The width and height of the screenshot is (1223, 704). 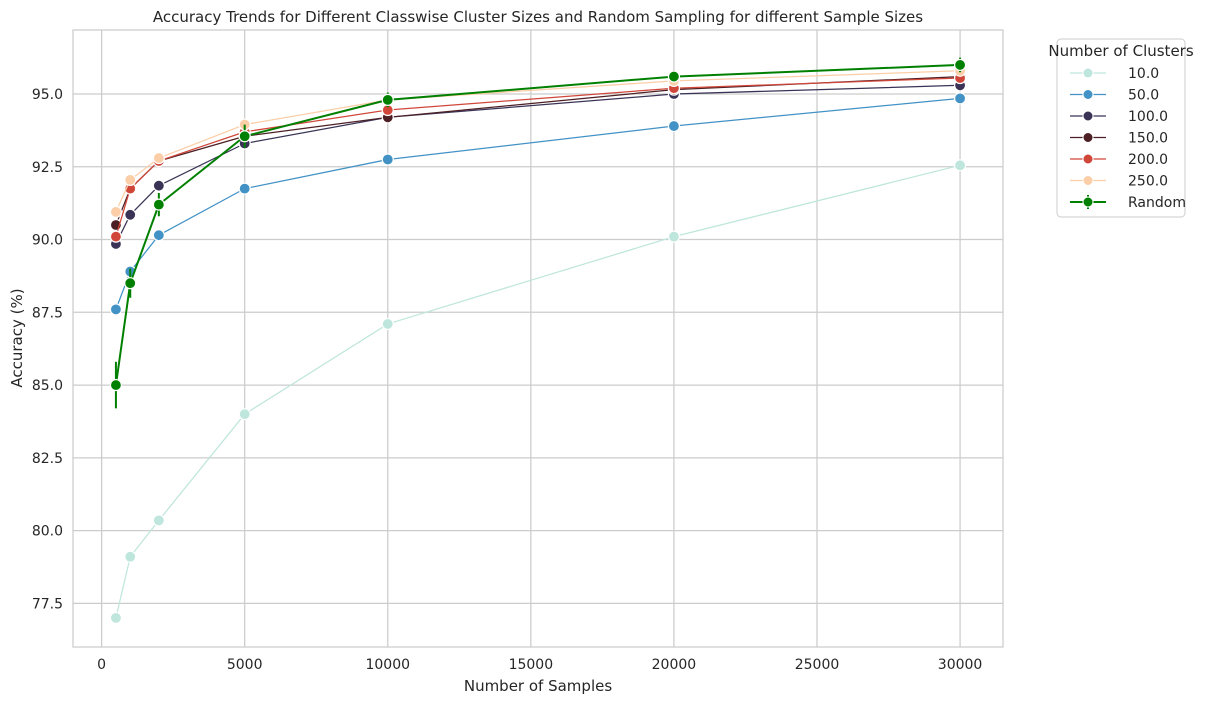 I want to click on y-tick-label: 95.0, so click(x=47, y=95).